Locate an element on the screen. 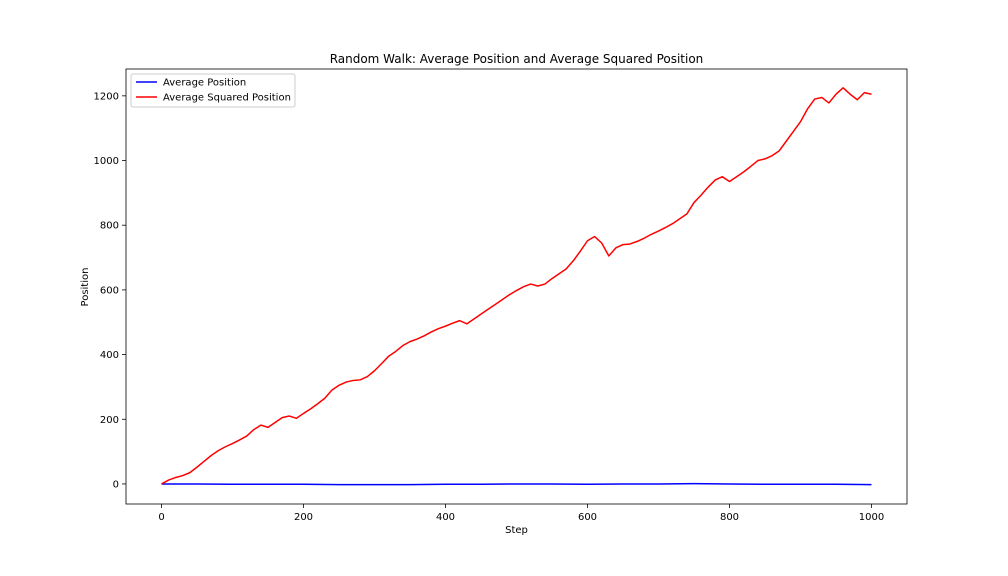 This screenshot has height=576, width=1008. x-tick-label: 400 is located at coordinates (445, 517).